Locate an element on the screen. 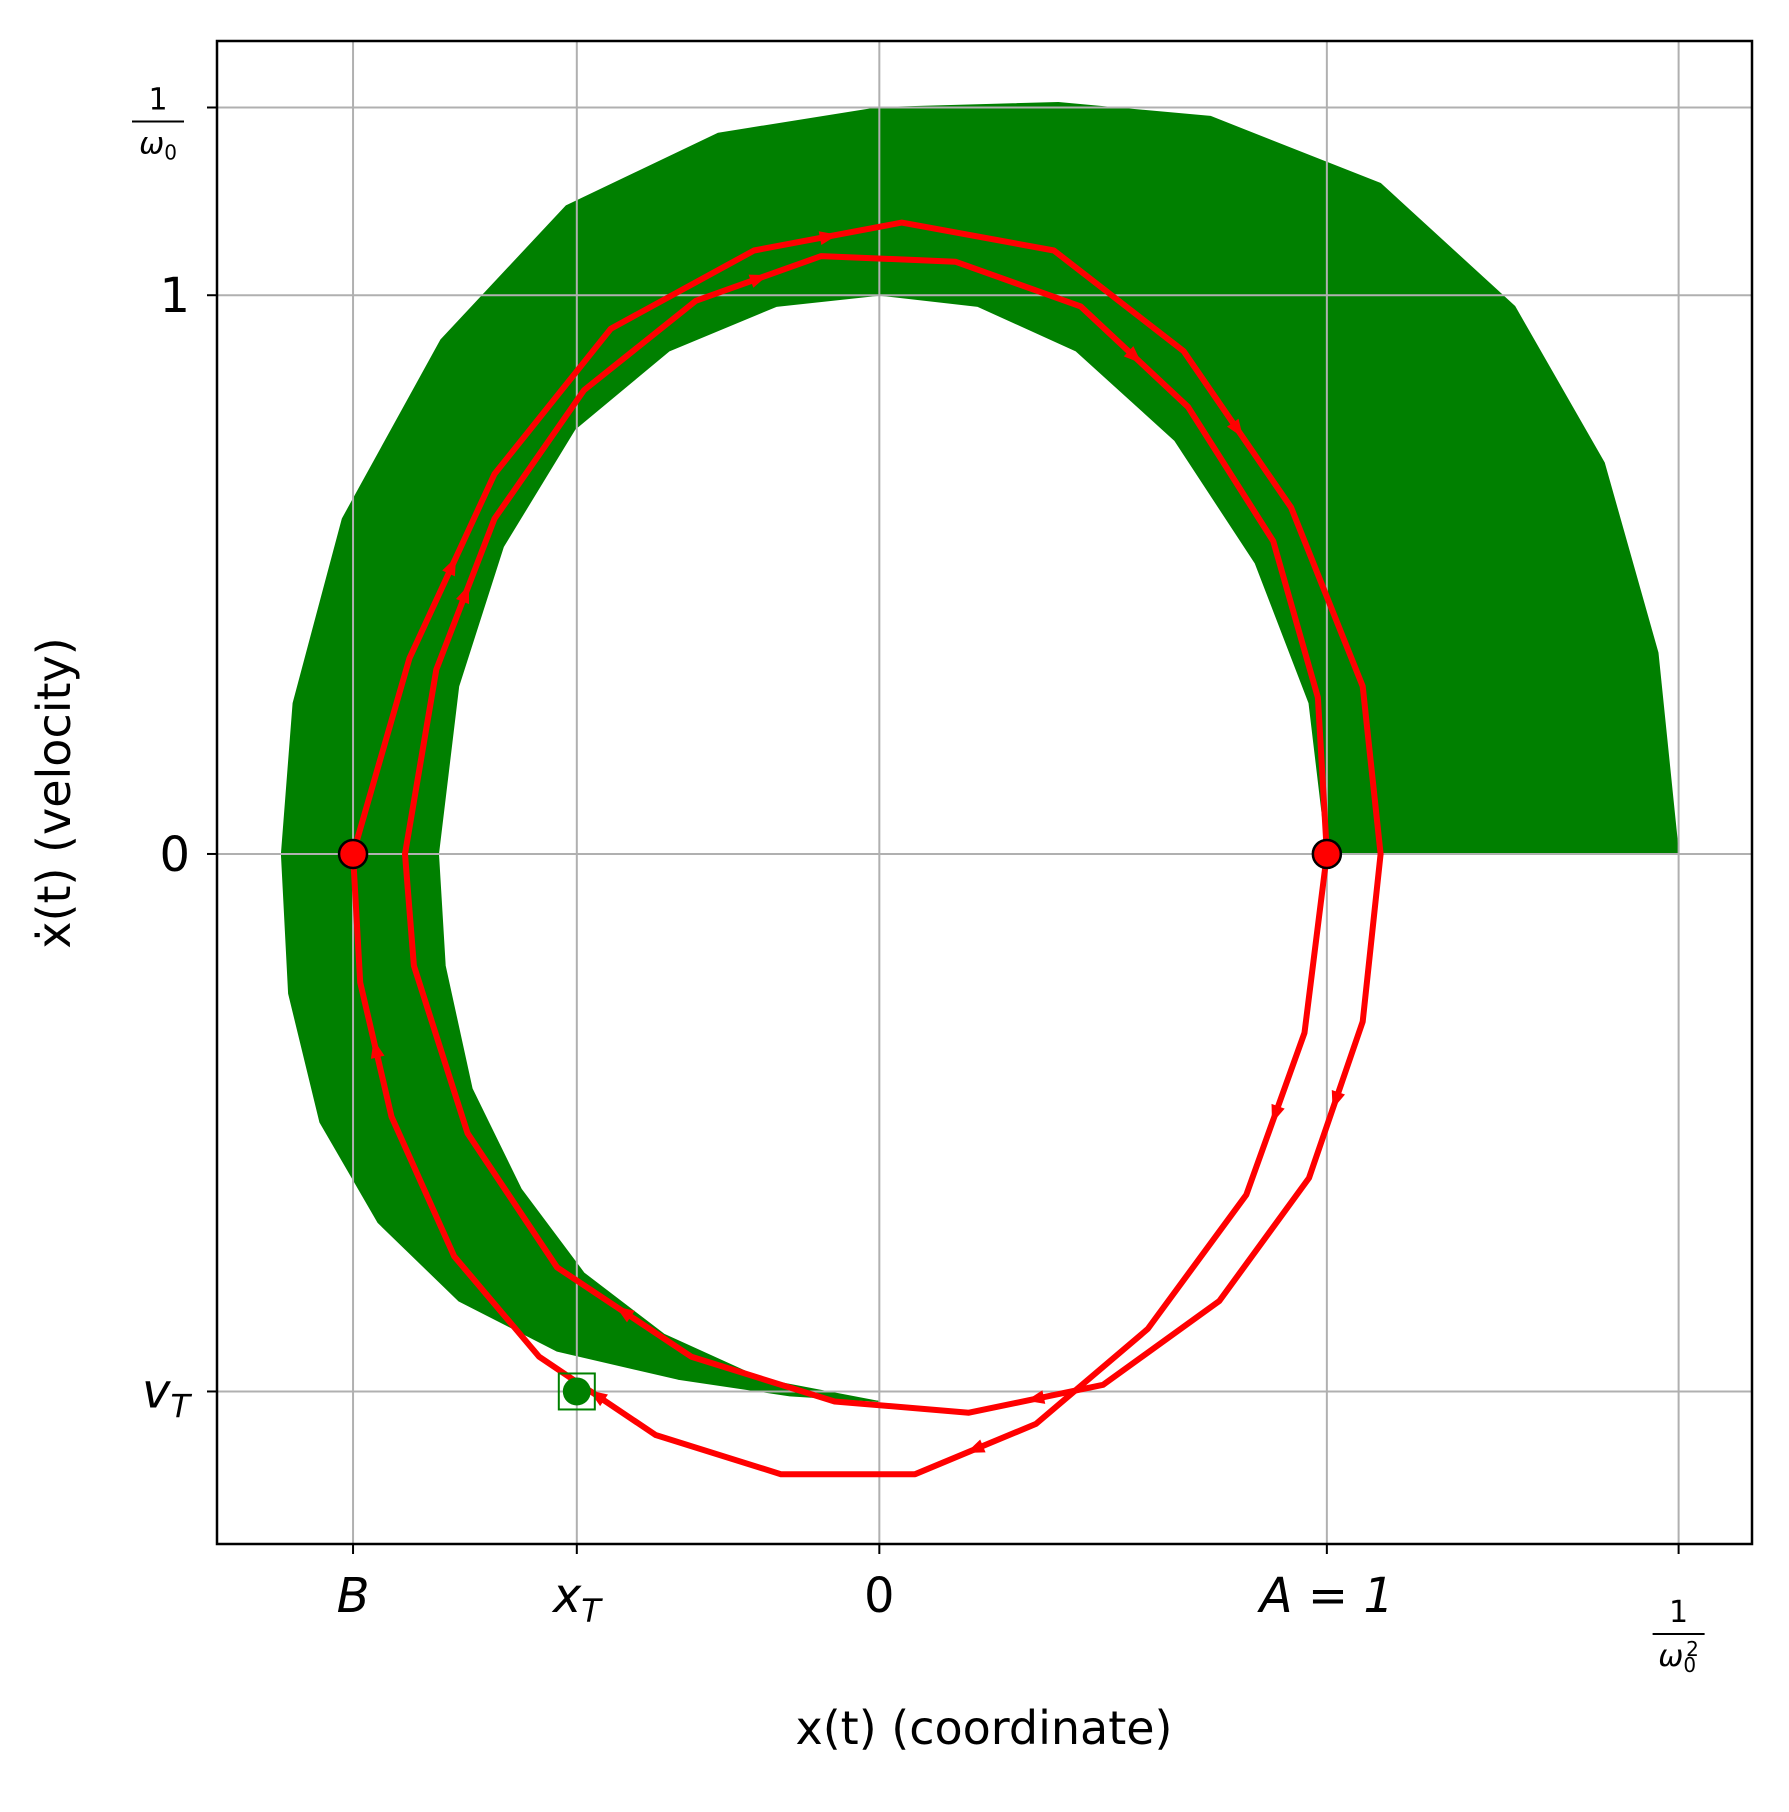 Image resolution: width=1789 pixels, height=1812 pixels. x-tick-label-3: A = 1 is located at coordinates (1325, 1596).